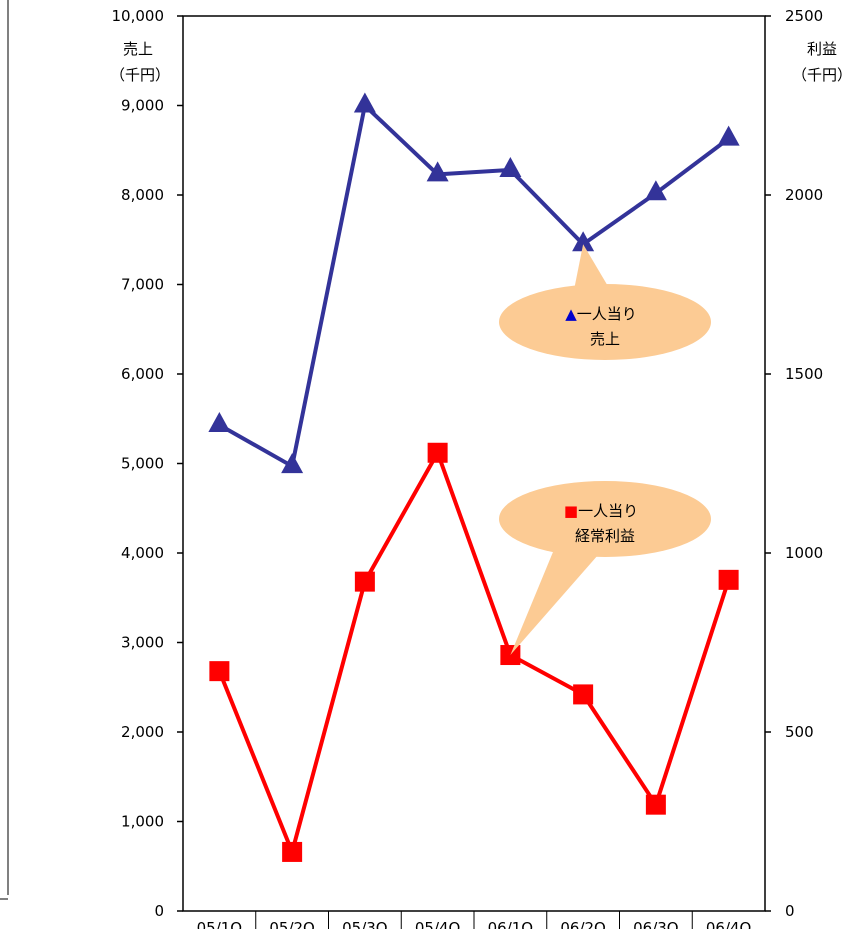 This screenshot has width=854, height=929. What do you see at coordinates (142, 732) in the screenshot?
I see `y-left-tick-label: 2,000` at bounding box center [142, 732].